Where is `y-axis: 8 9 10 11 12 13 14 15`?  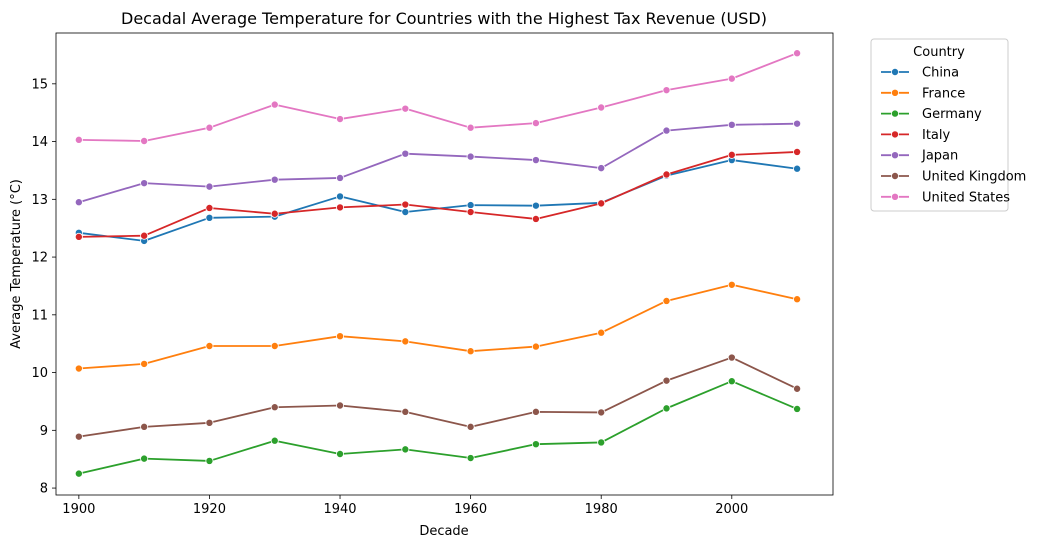 y-axis: 8 9 10 11 12 13 14 15 is located at coordinates (43, 287).